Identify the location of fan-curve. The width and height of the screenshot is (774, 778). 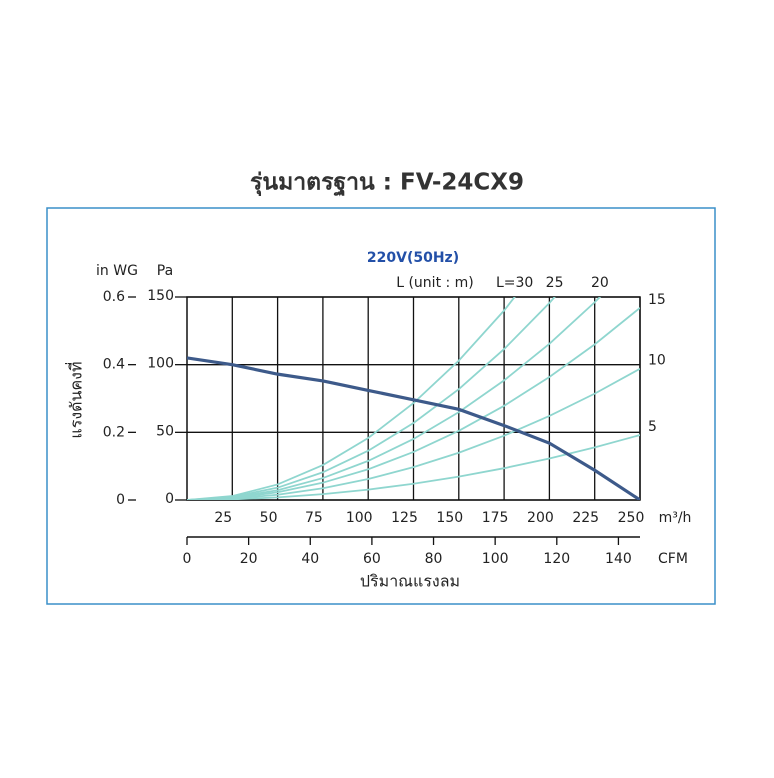
(413, 428).